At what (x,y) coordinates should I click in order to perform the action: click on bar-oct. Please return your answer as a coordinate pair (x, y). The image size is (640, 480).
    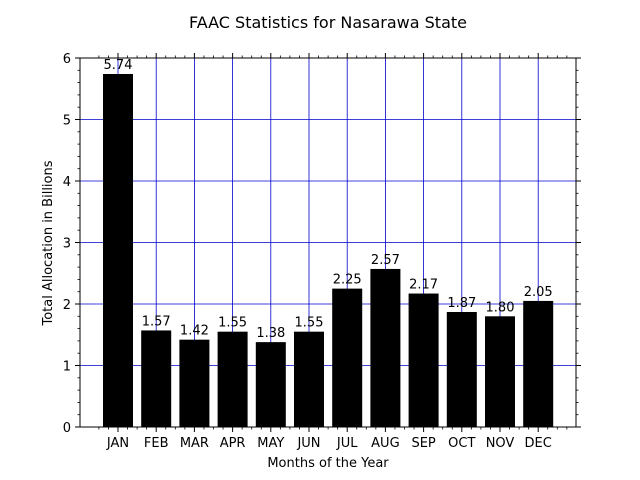
    Looking at the image, I should click on (461, 369).